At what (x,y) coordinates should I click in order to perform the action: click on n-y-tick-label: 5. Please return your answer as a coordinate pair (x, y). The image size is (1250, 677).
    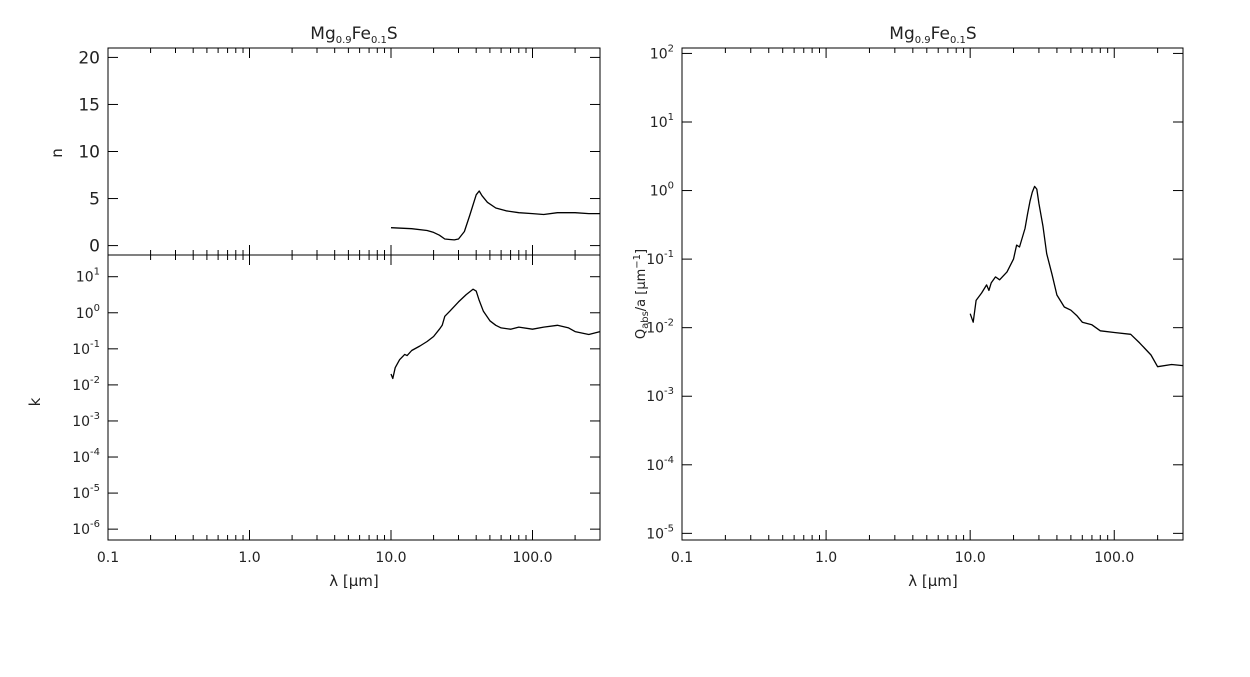
    Looking at the image, I should click on (94, 200).